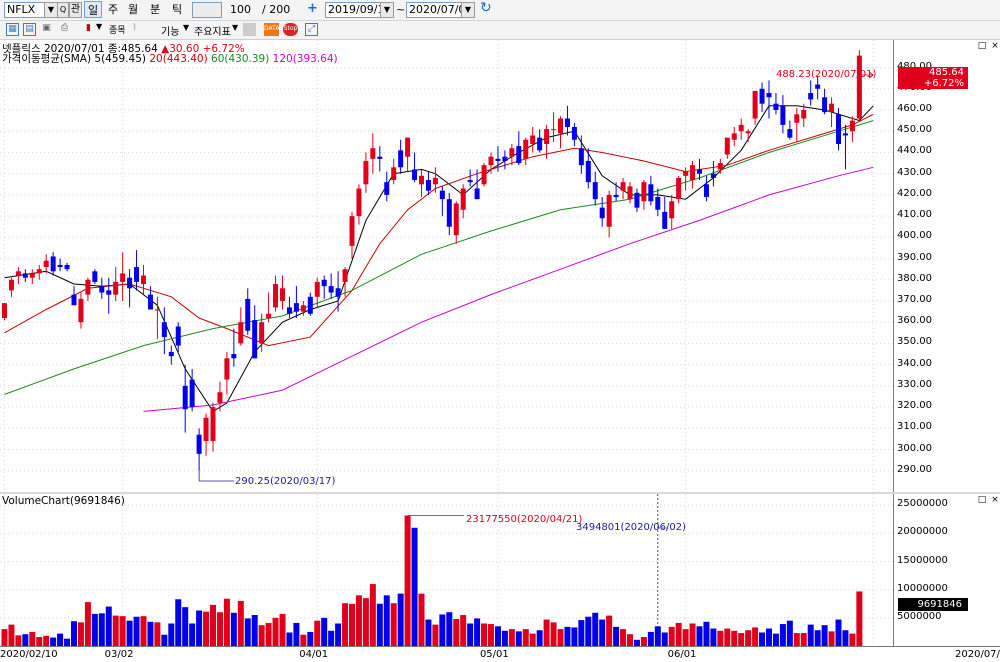  I want to click on volume-max-annotation: 23177550(2020/04/21), so click(524, 519).